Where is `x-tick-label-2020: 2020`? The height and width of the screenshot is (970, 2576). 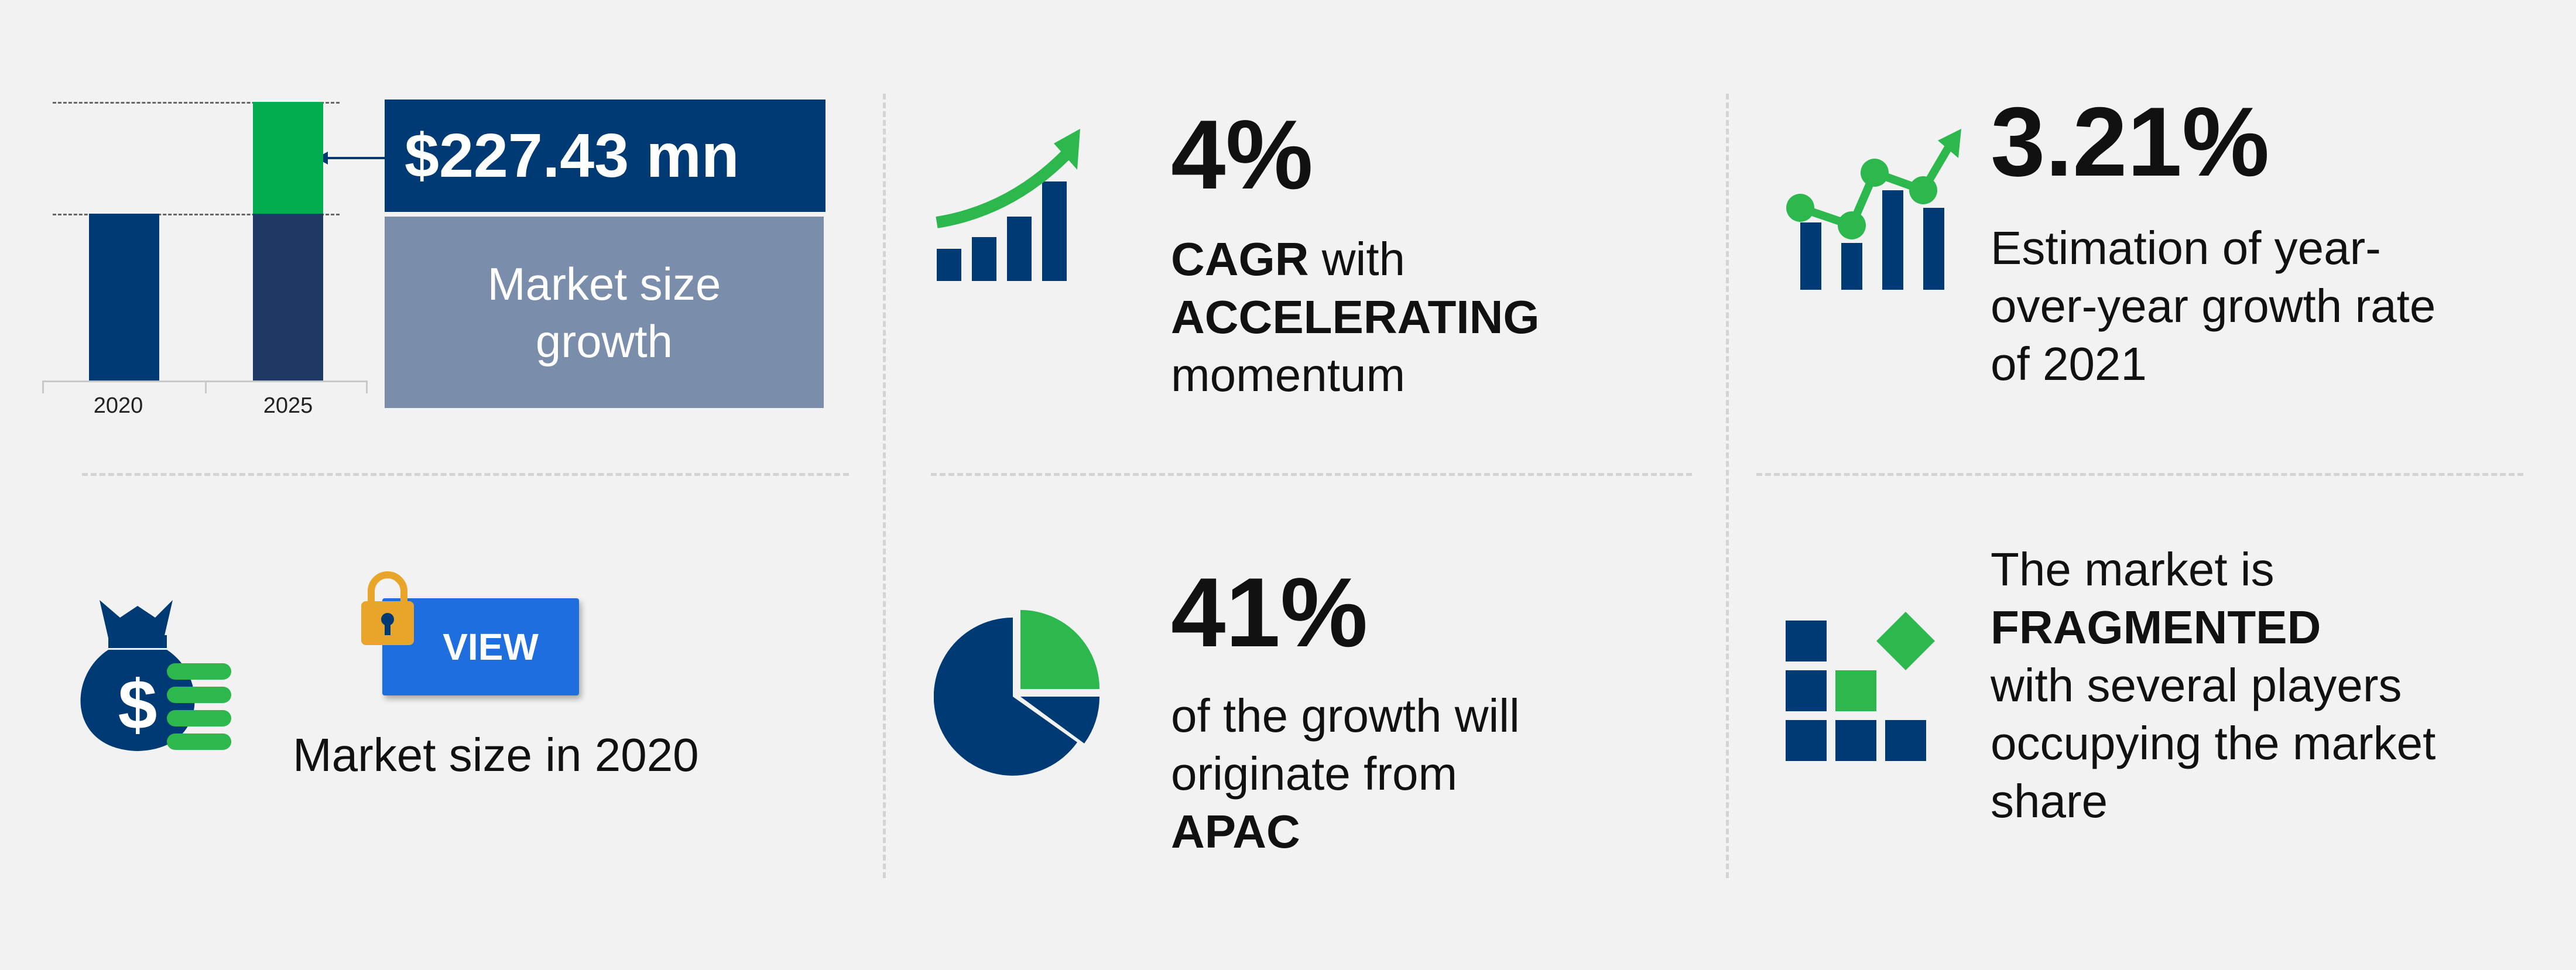 x-tick-label-2020: 2020 is located at coordinates (118, 405).